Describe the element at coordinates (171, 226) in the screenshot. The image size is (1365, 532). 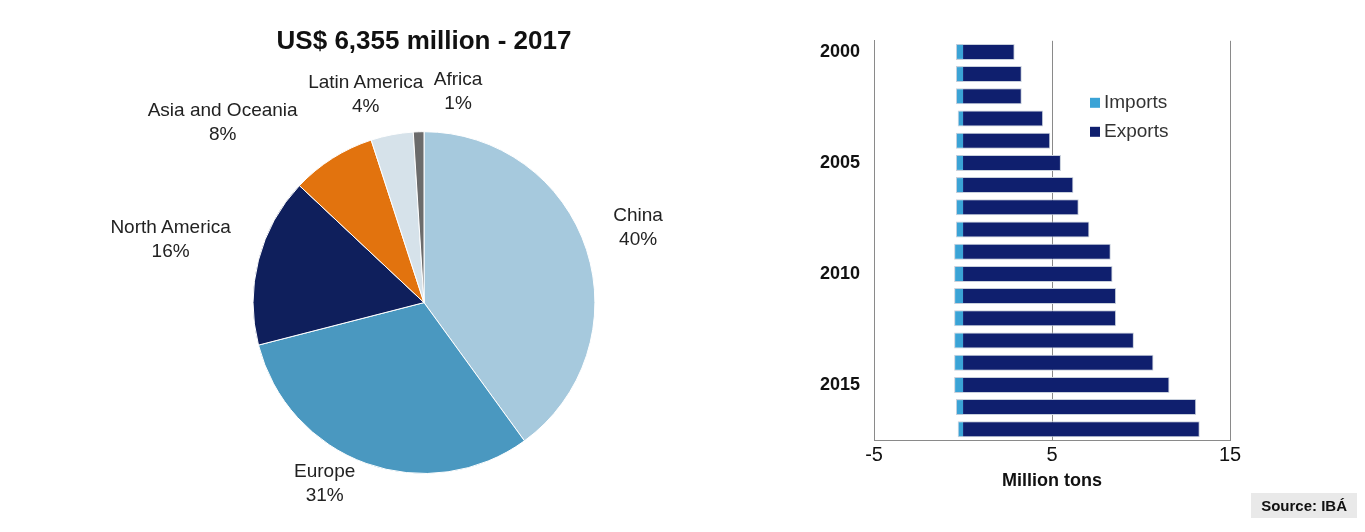
I see `slice-label: North America` at that location.